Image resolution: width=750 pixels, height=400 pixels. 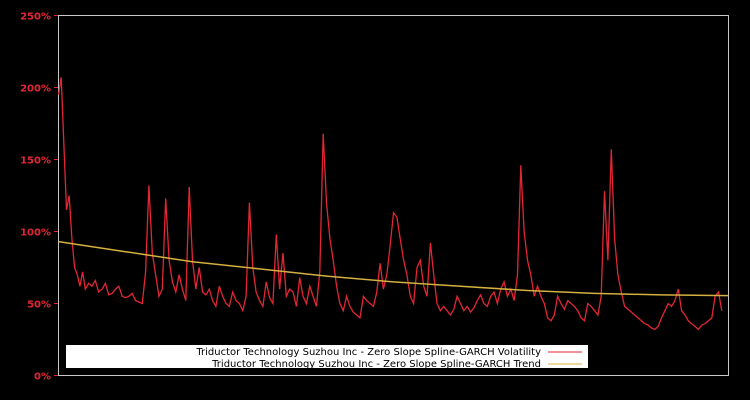 I want to click on y-tick-label: 150%, so click(x=35, y=161).